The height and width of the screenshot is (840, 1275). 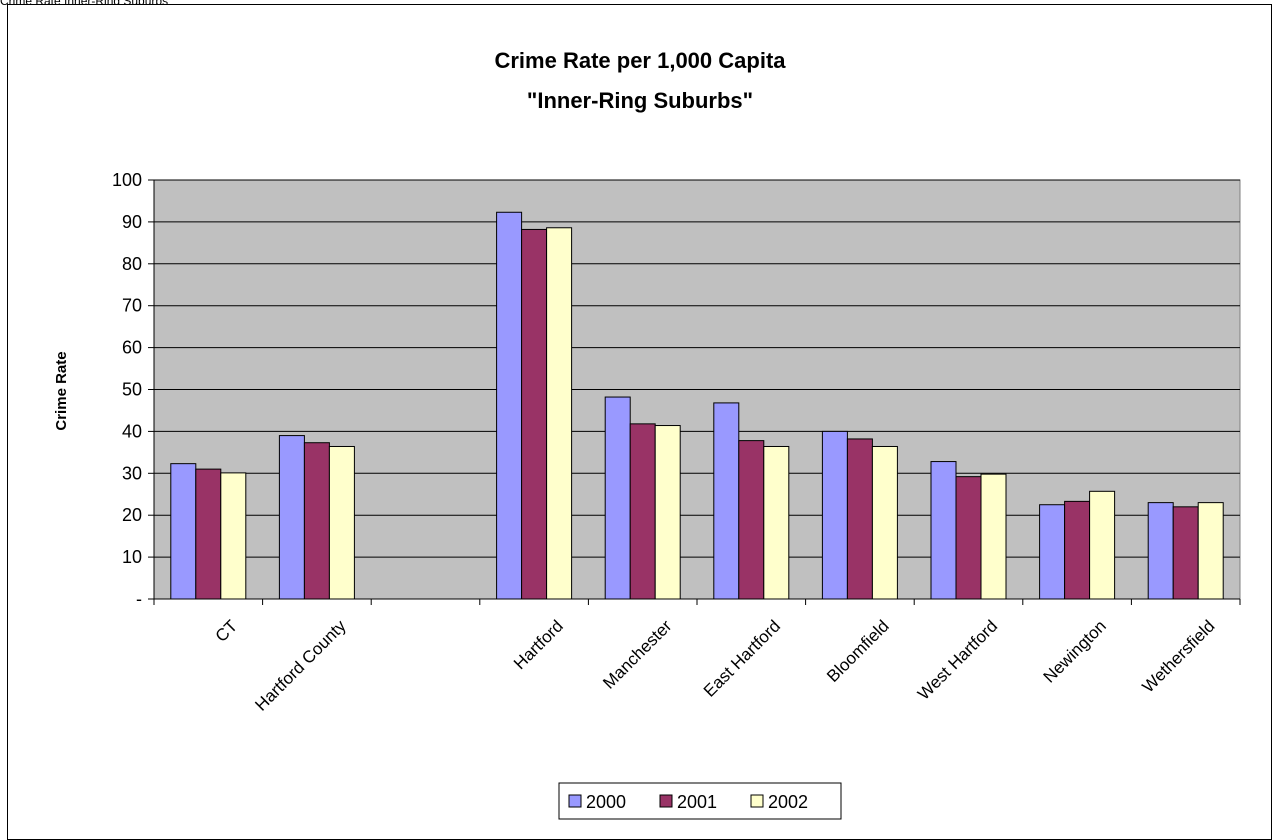 I want to click on y-tick-label: 90, so click(x=132, y=222).